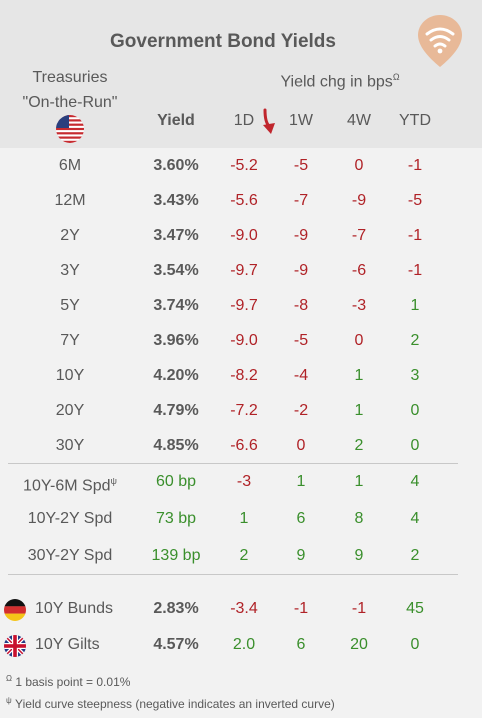 The image size is (482, 718). What do you see at coordinates (176, 120) in the screenshot?
I see `col-yield-header: Yield` at bounding box center [176, 120].